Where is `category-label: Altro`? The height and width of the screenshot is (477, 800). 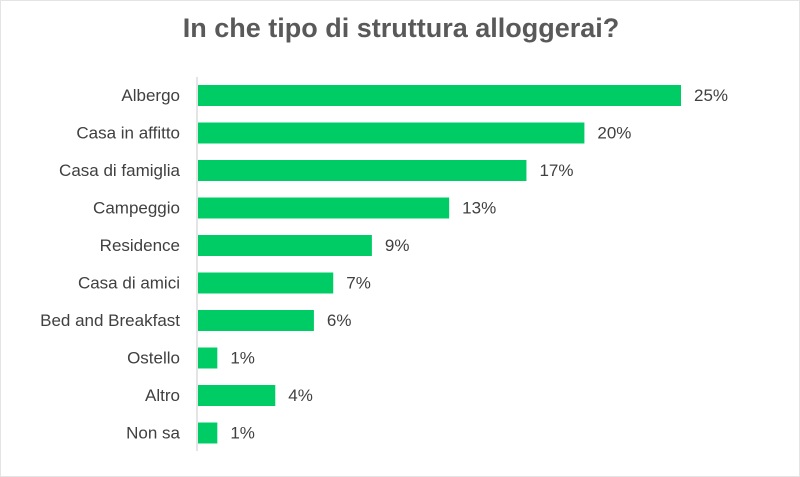
category-label: Altro is located at coordinates (162, 395).